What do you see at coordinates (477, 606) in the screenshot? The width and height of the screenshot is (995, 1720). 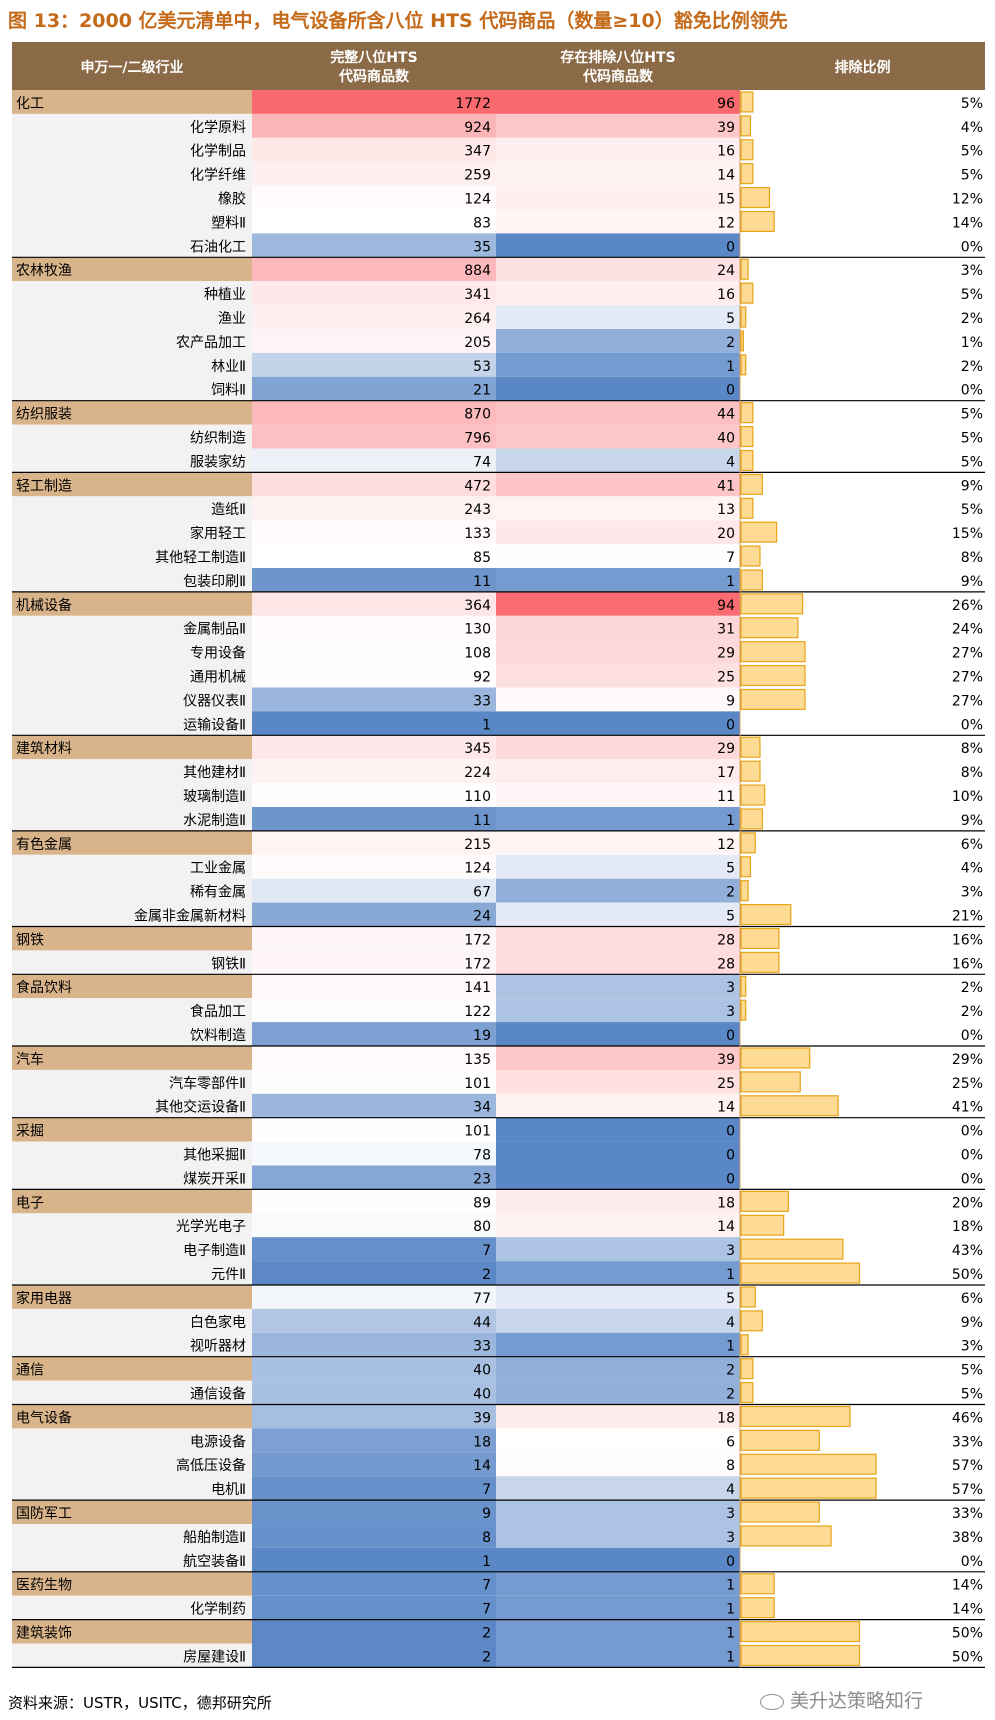 I see `total-value: 364` at bounding box center [477, 606].